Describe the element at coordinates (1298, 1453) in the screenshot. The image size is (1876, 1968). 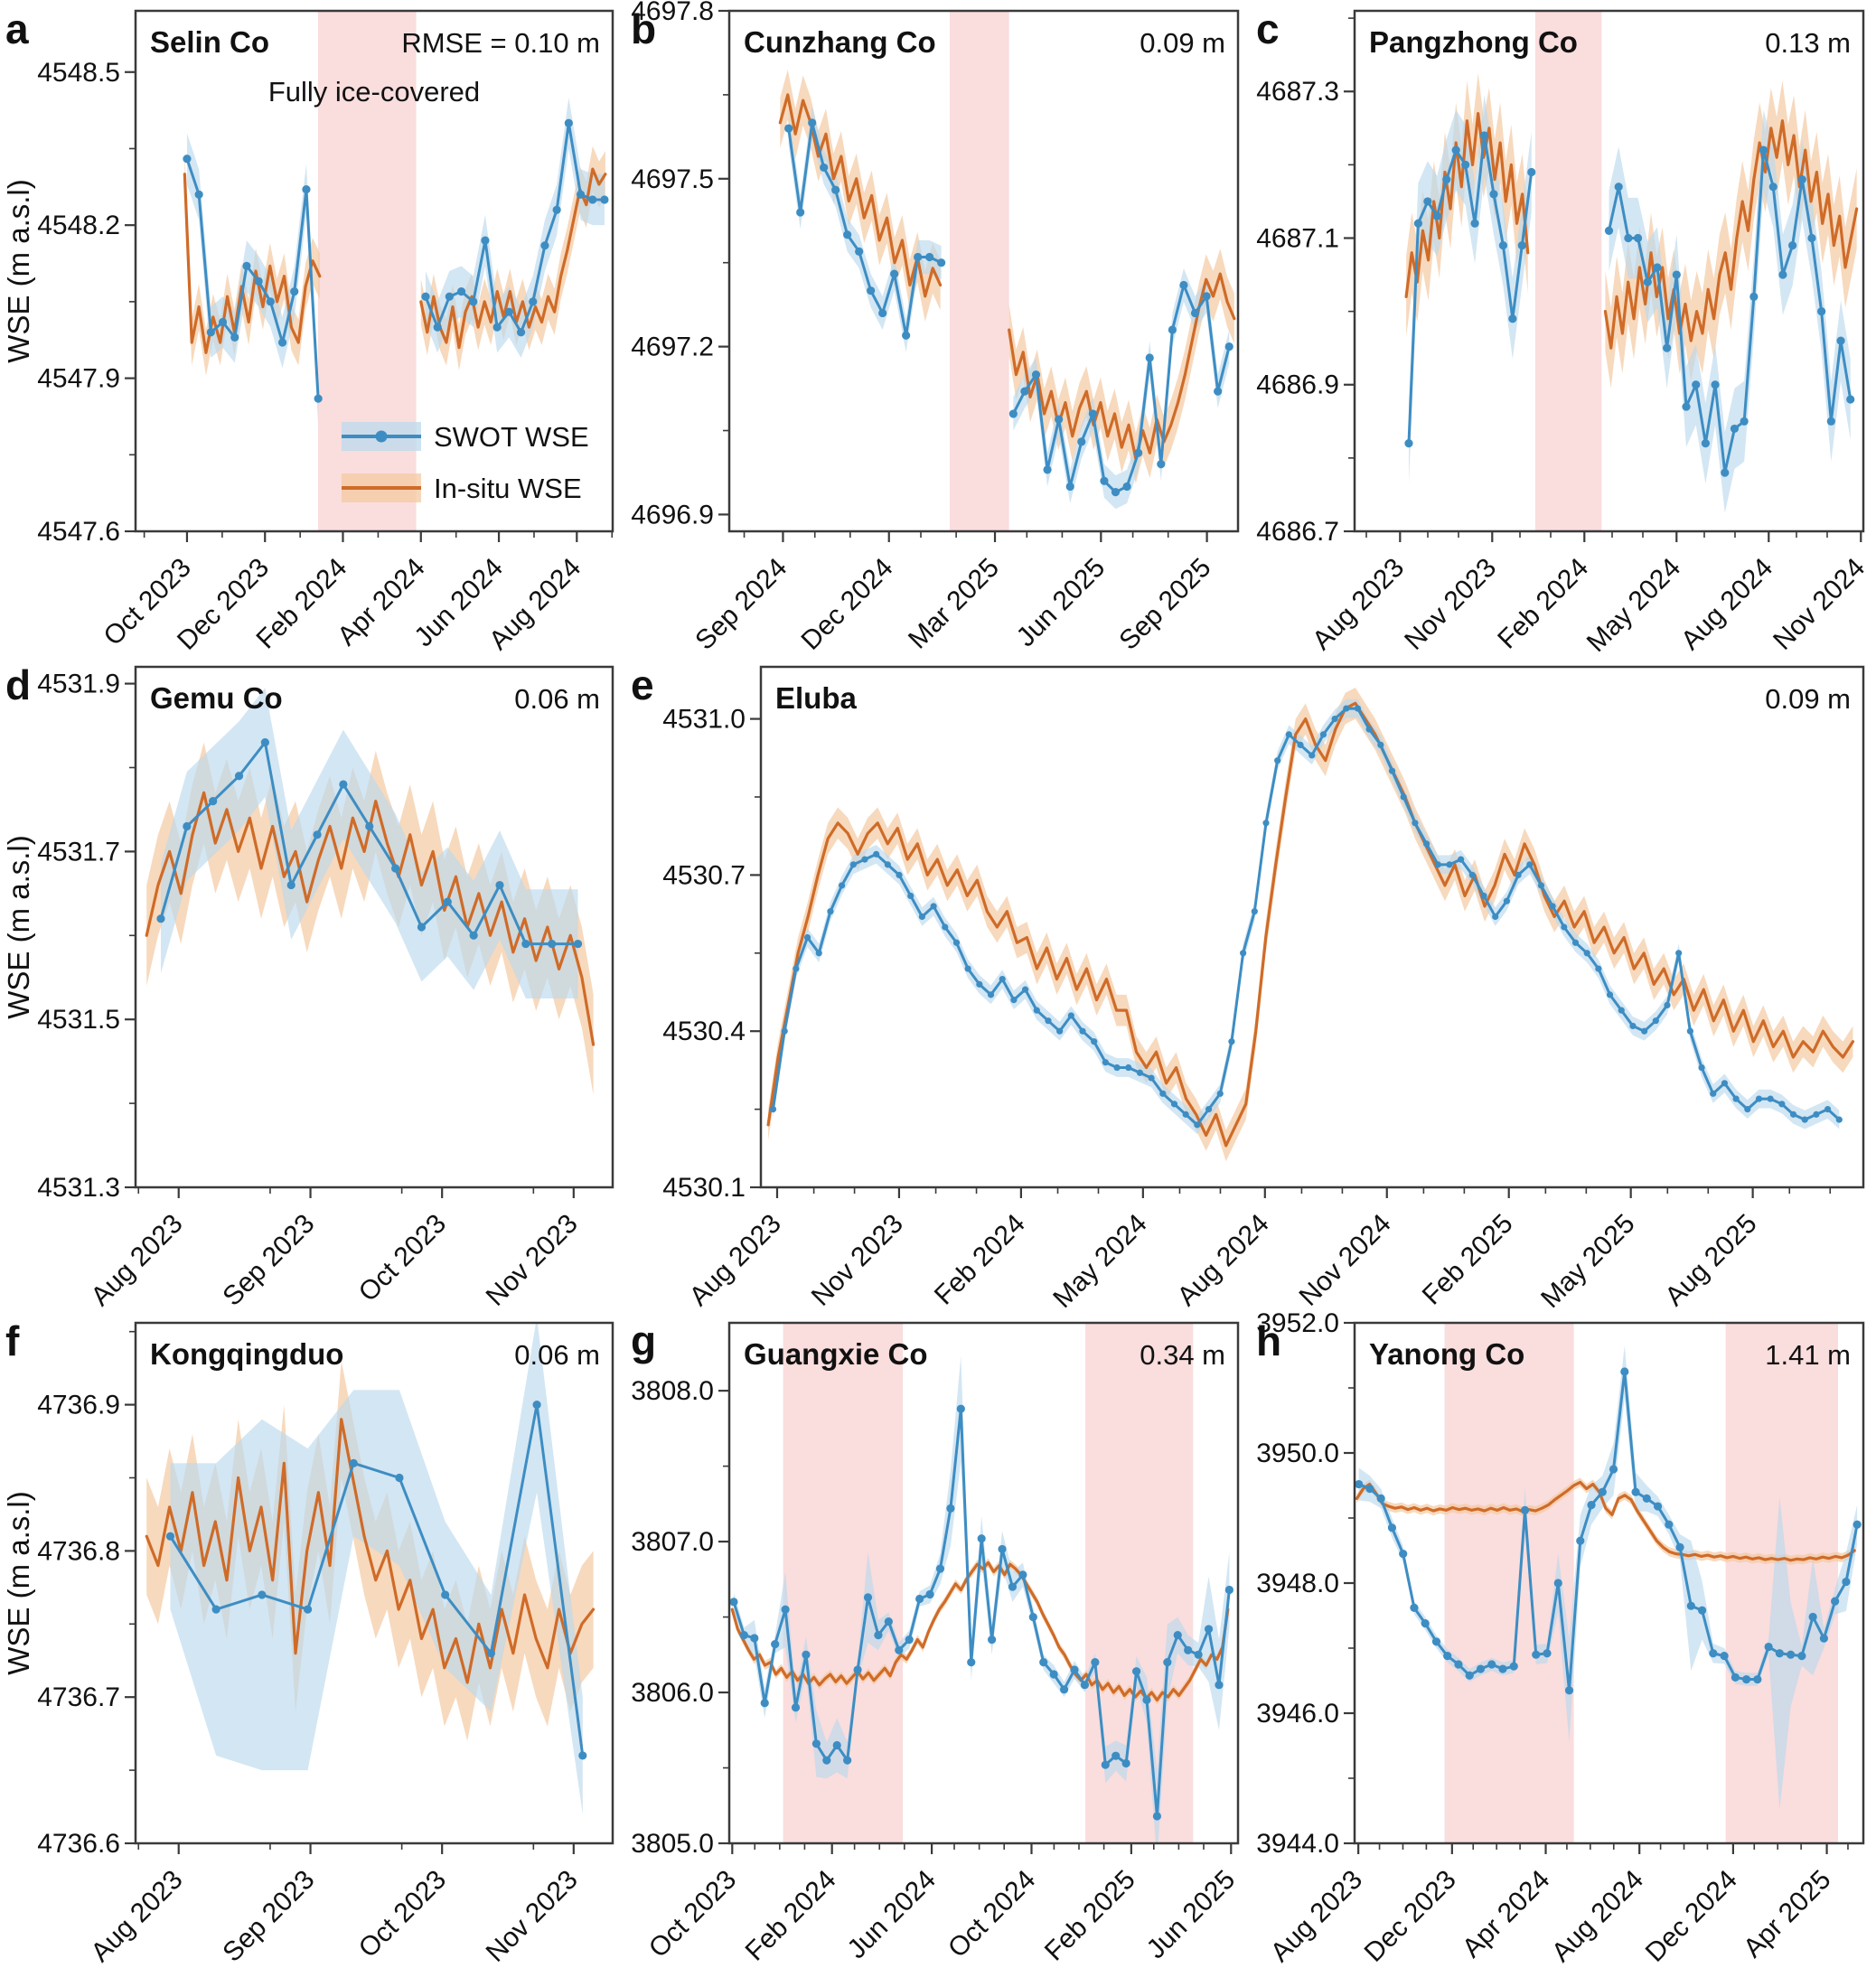
I see `y-tick-label: 3950.0` at that location.